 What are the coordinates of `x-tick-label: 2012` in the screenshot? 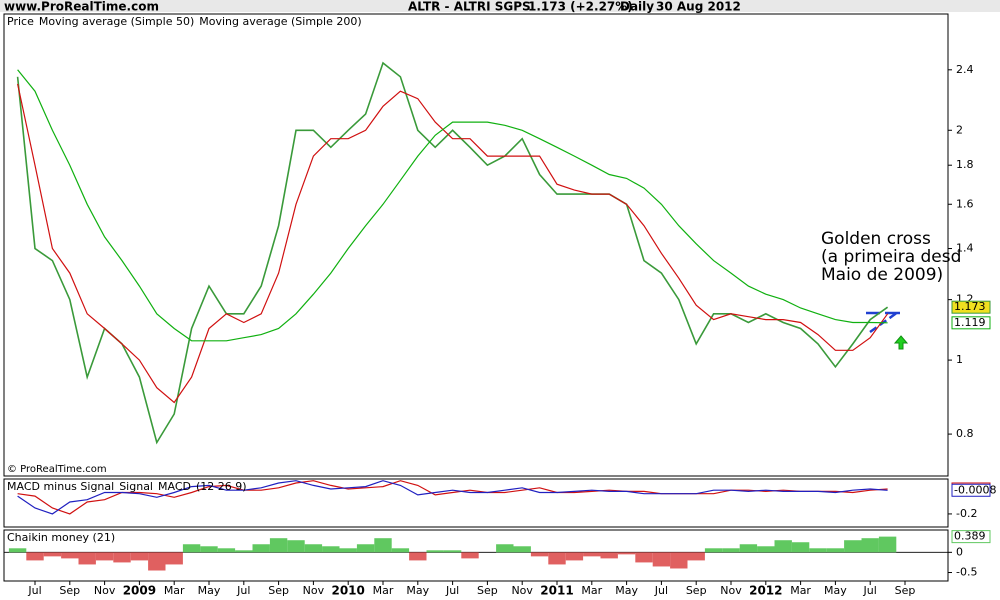 It's located at (765, 591).